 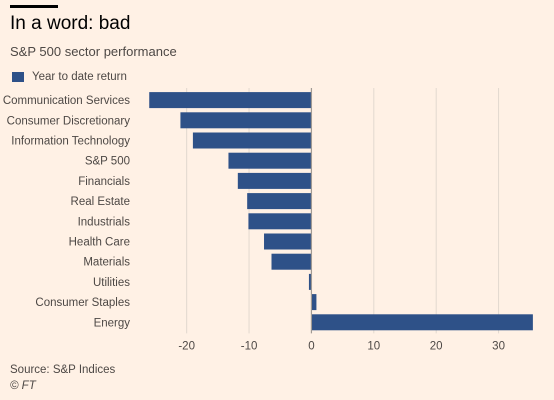 What do you see at coordinates (99, 243) in the screenshot?
I see `category-label: Health Care` at bounding box center [99, 243].